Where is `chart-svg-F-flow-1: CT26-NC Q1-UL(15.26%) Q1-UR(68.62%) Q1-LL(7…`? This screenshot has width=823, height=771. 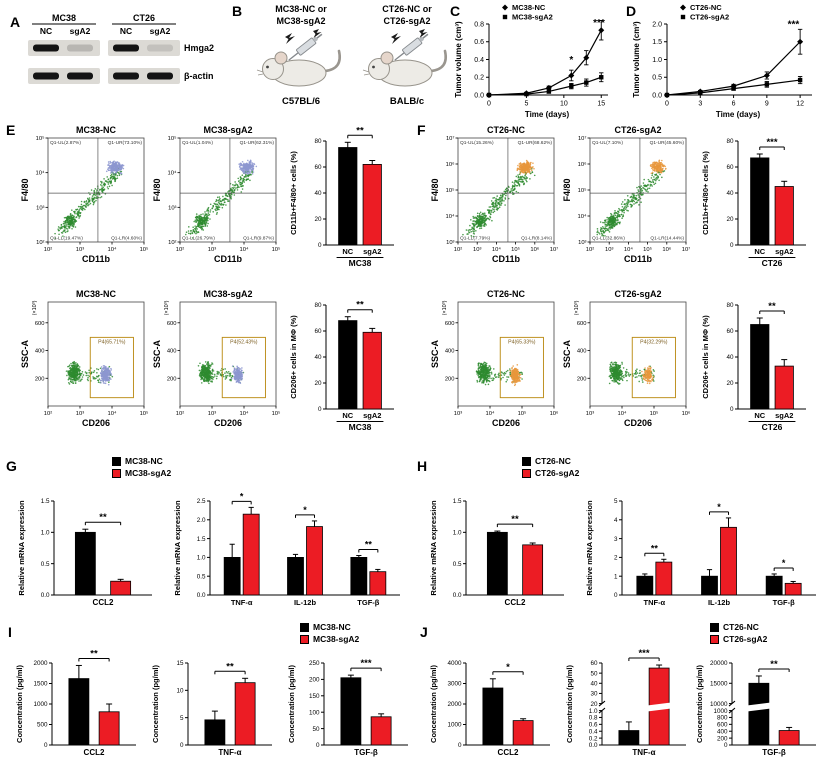 chart-svg-F-flow-1: CT26-NC Q1-UL(15.26%) Q1-UR(68.62%) Q1-LL(7… is located at coordinates (494, 194).